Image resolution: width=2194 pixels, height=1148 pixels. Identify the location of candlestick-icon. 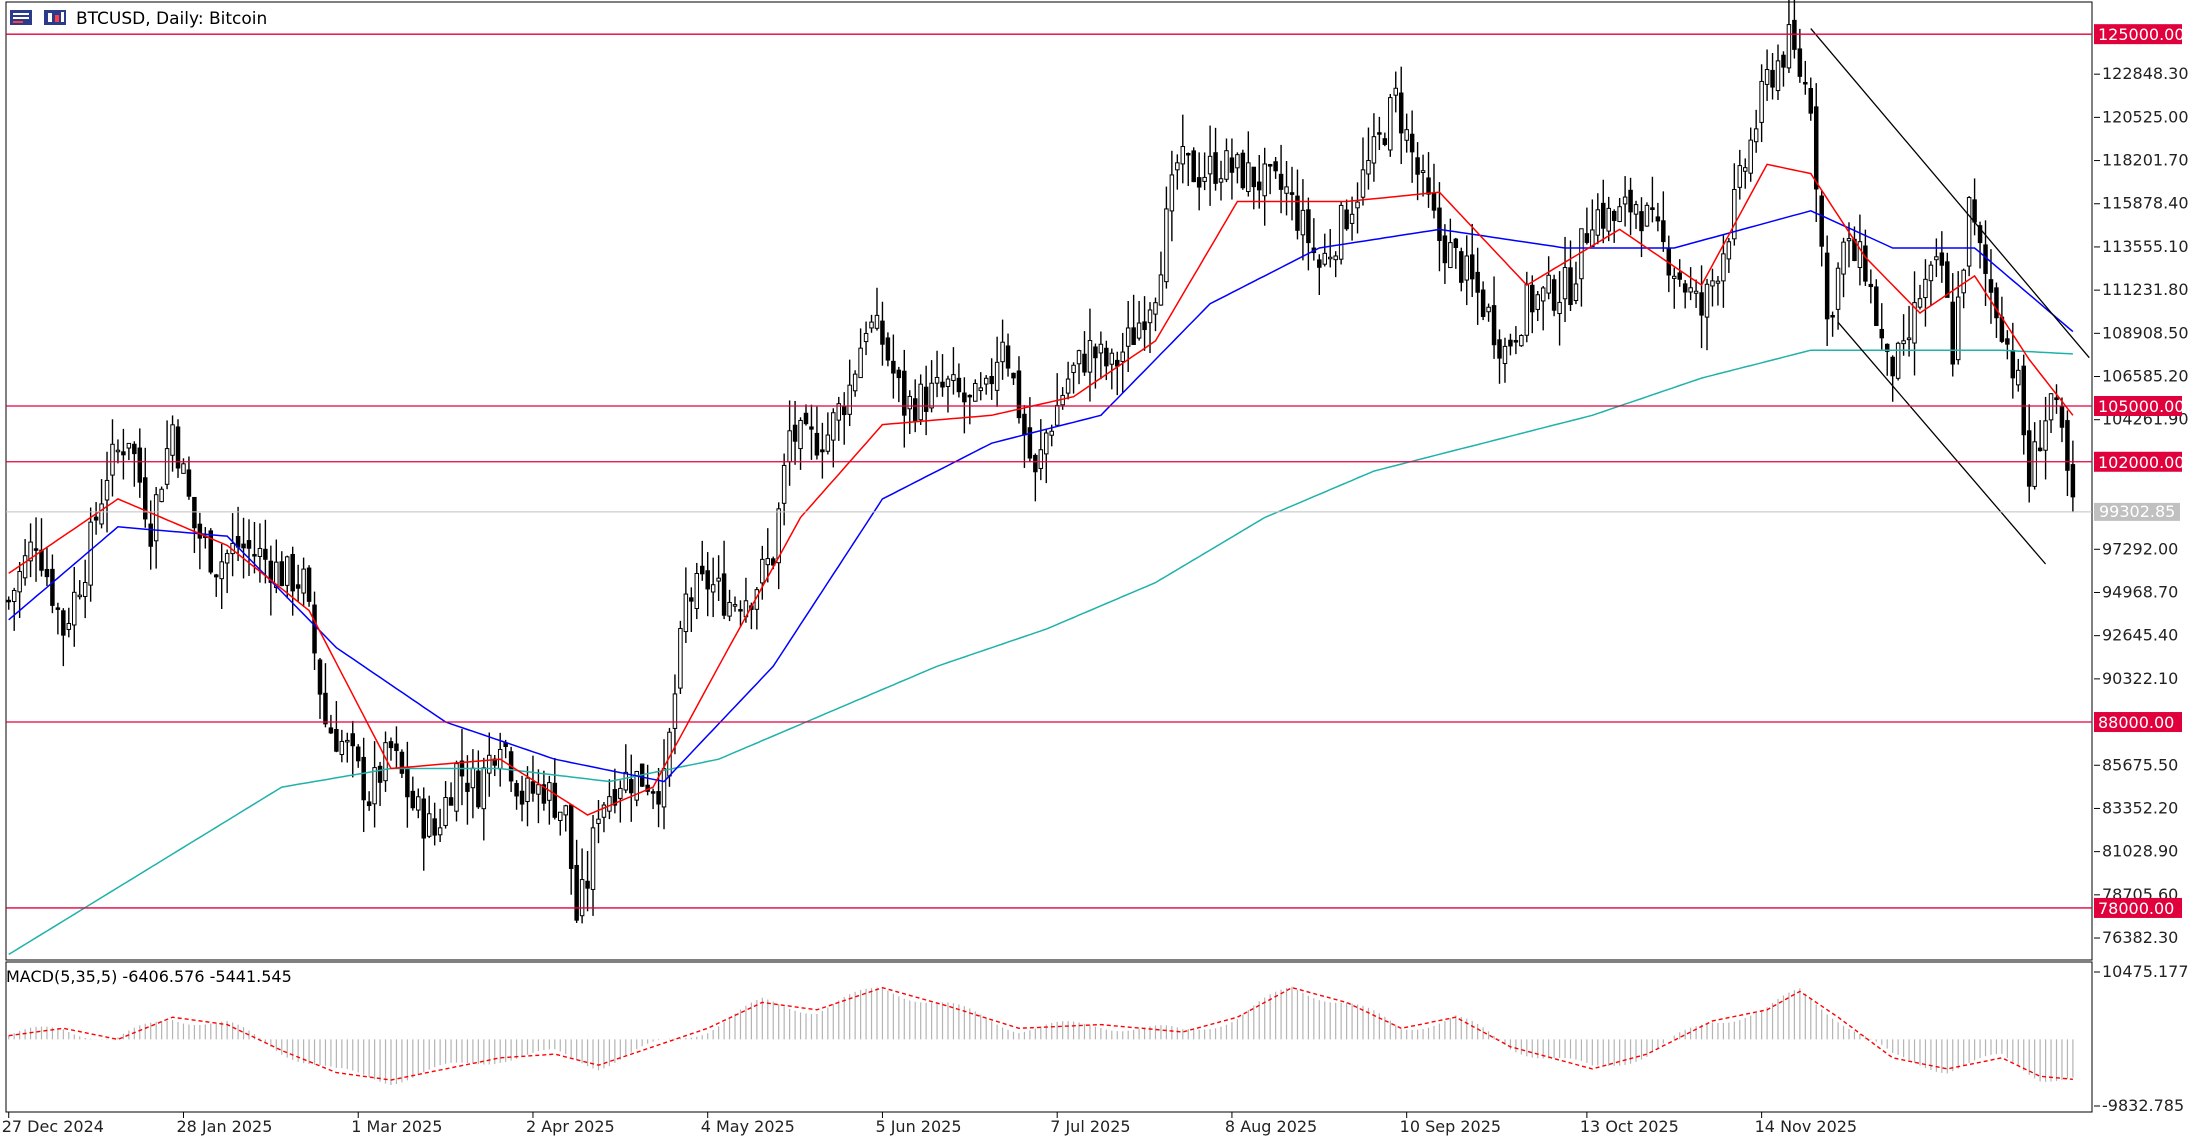
(55, 17).